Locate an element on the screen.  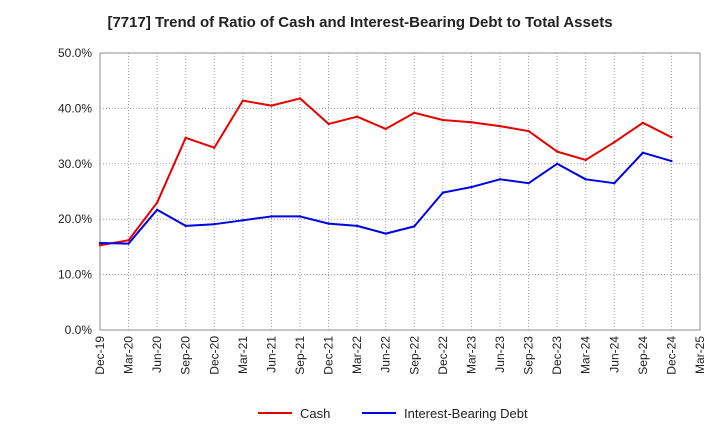
y-tick-label: 40.0% is located at coordinates (75, 108).